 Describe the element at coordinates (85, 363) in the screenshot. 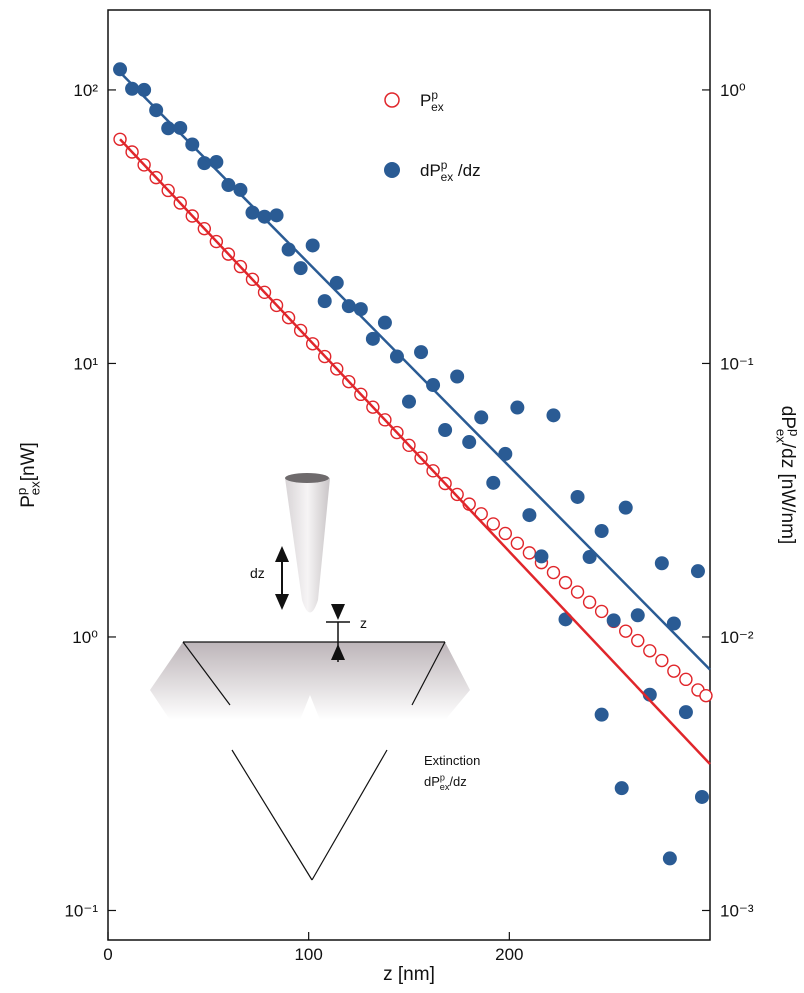

I see `y-tick-label: 10¹` at that location.